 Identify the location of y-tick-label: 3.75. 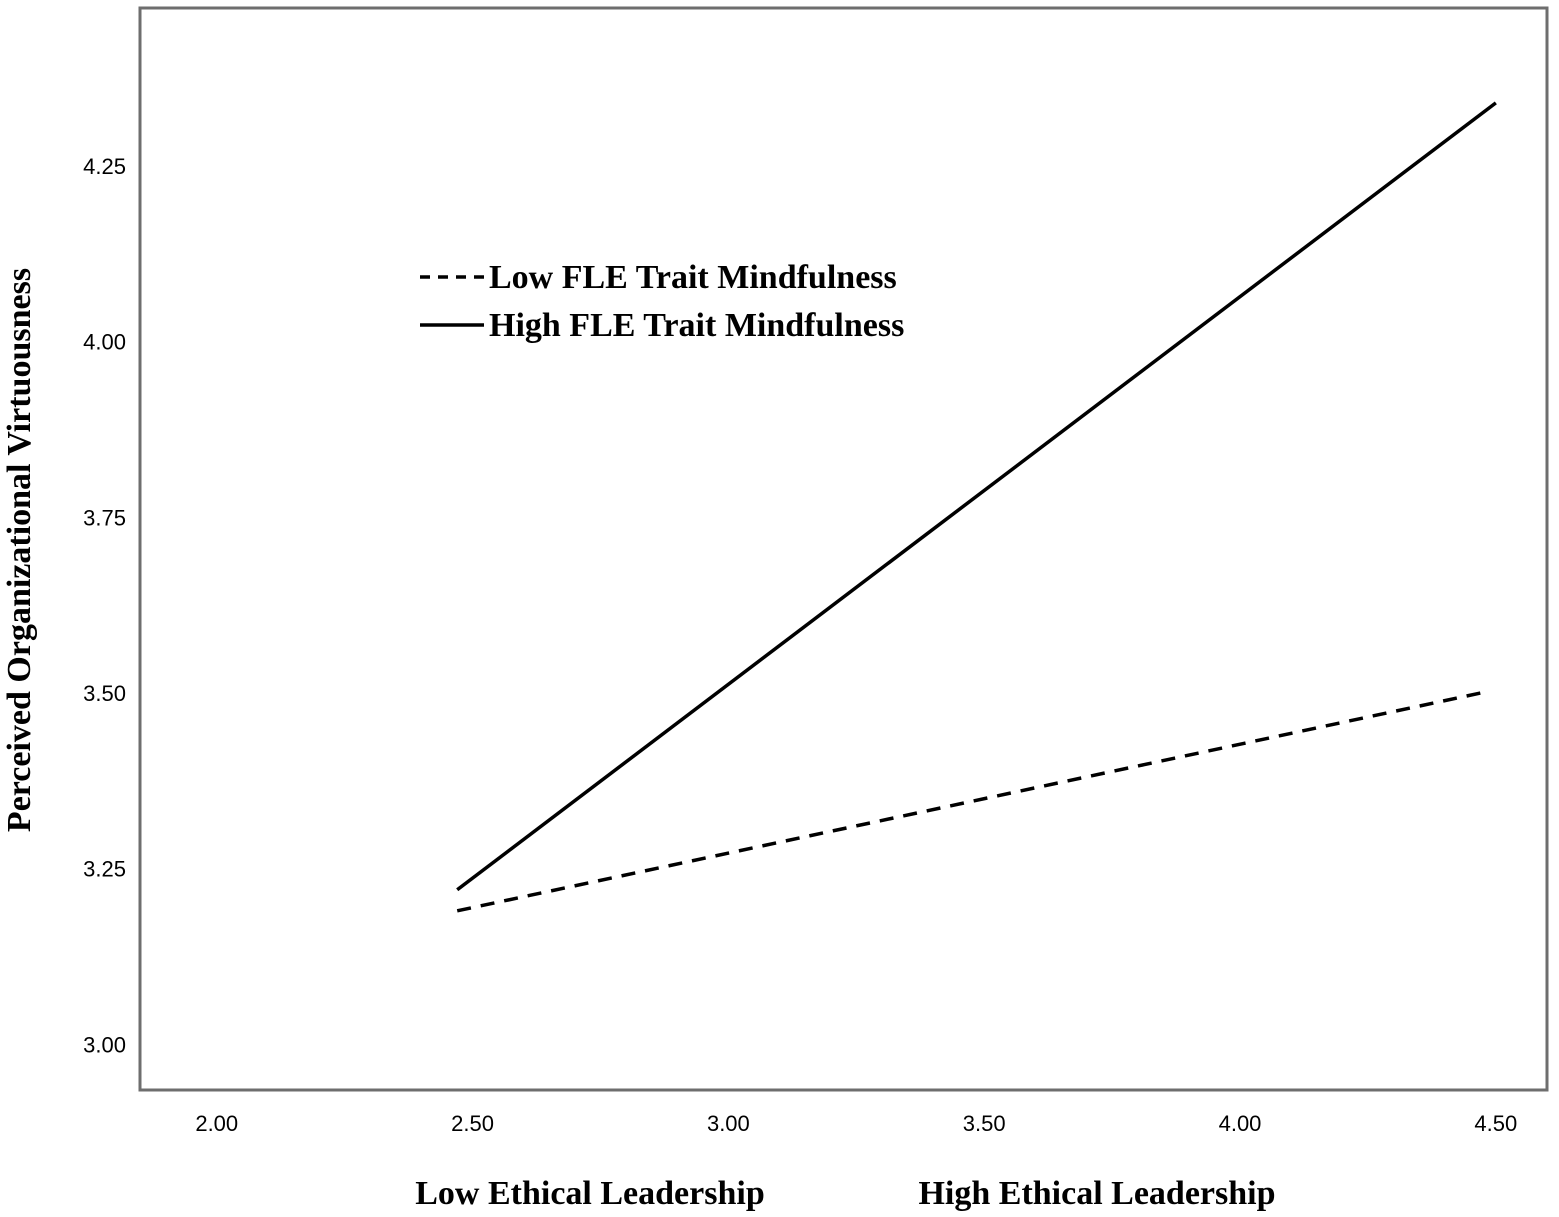
(104, 517).